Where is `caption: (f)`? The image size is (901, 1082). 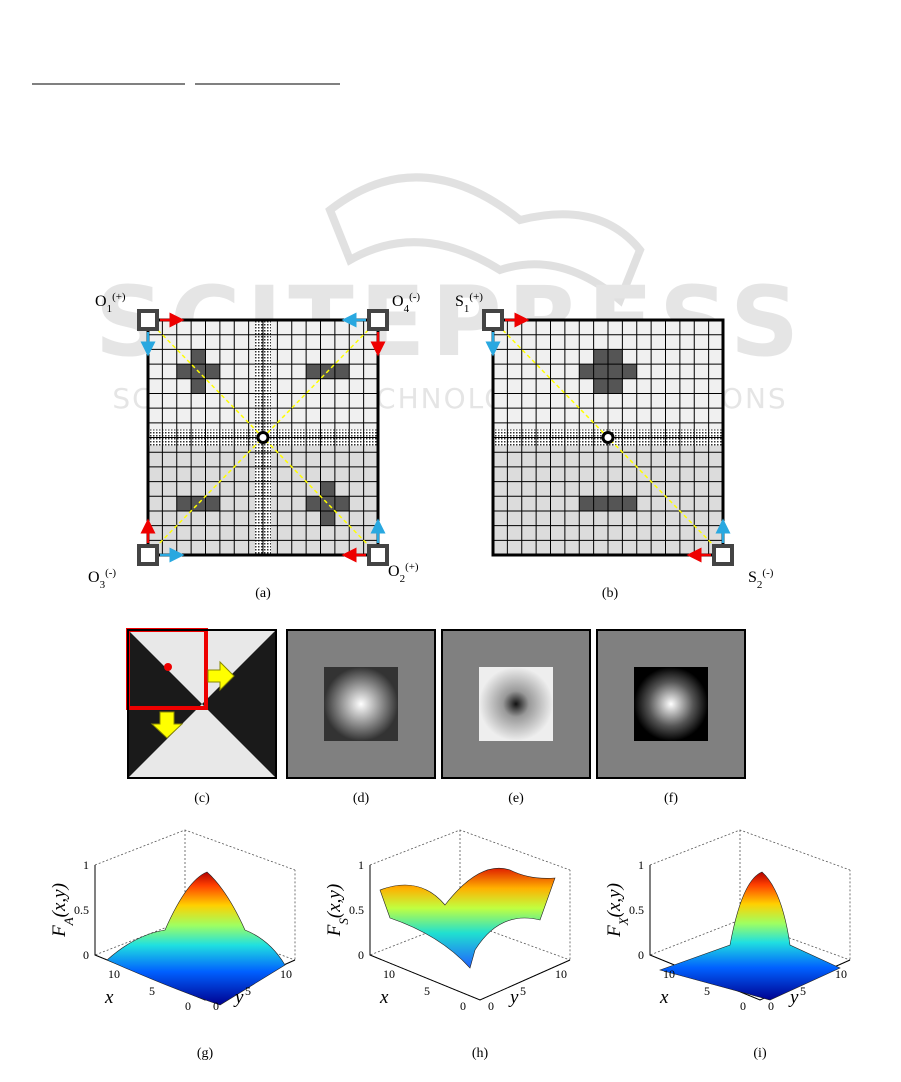 caption: (f) is located at coordinates (671, 798).